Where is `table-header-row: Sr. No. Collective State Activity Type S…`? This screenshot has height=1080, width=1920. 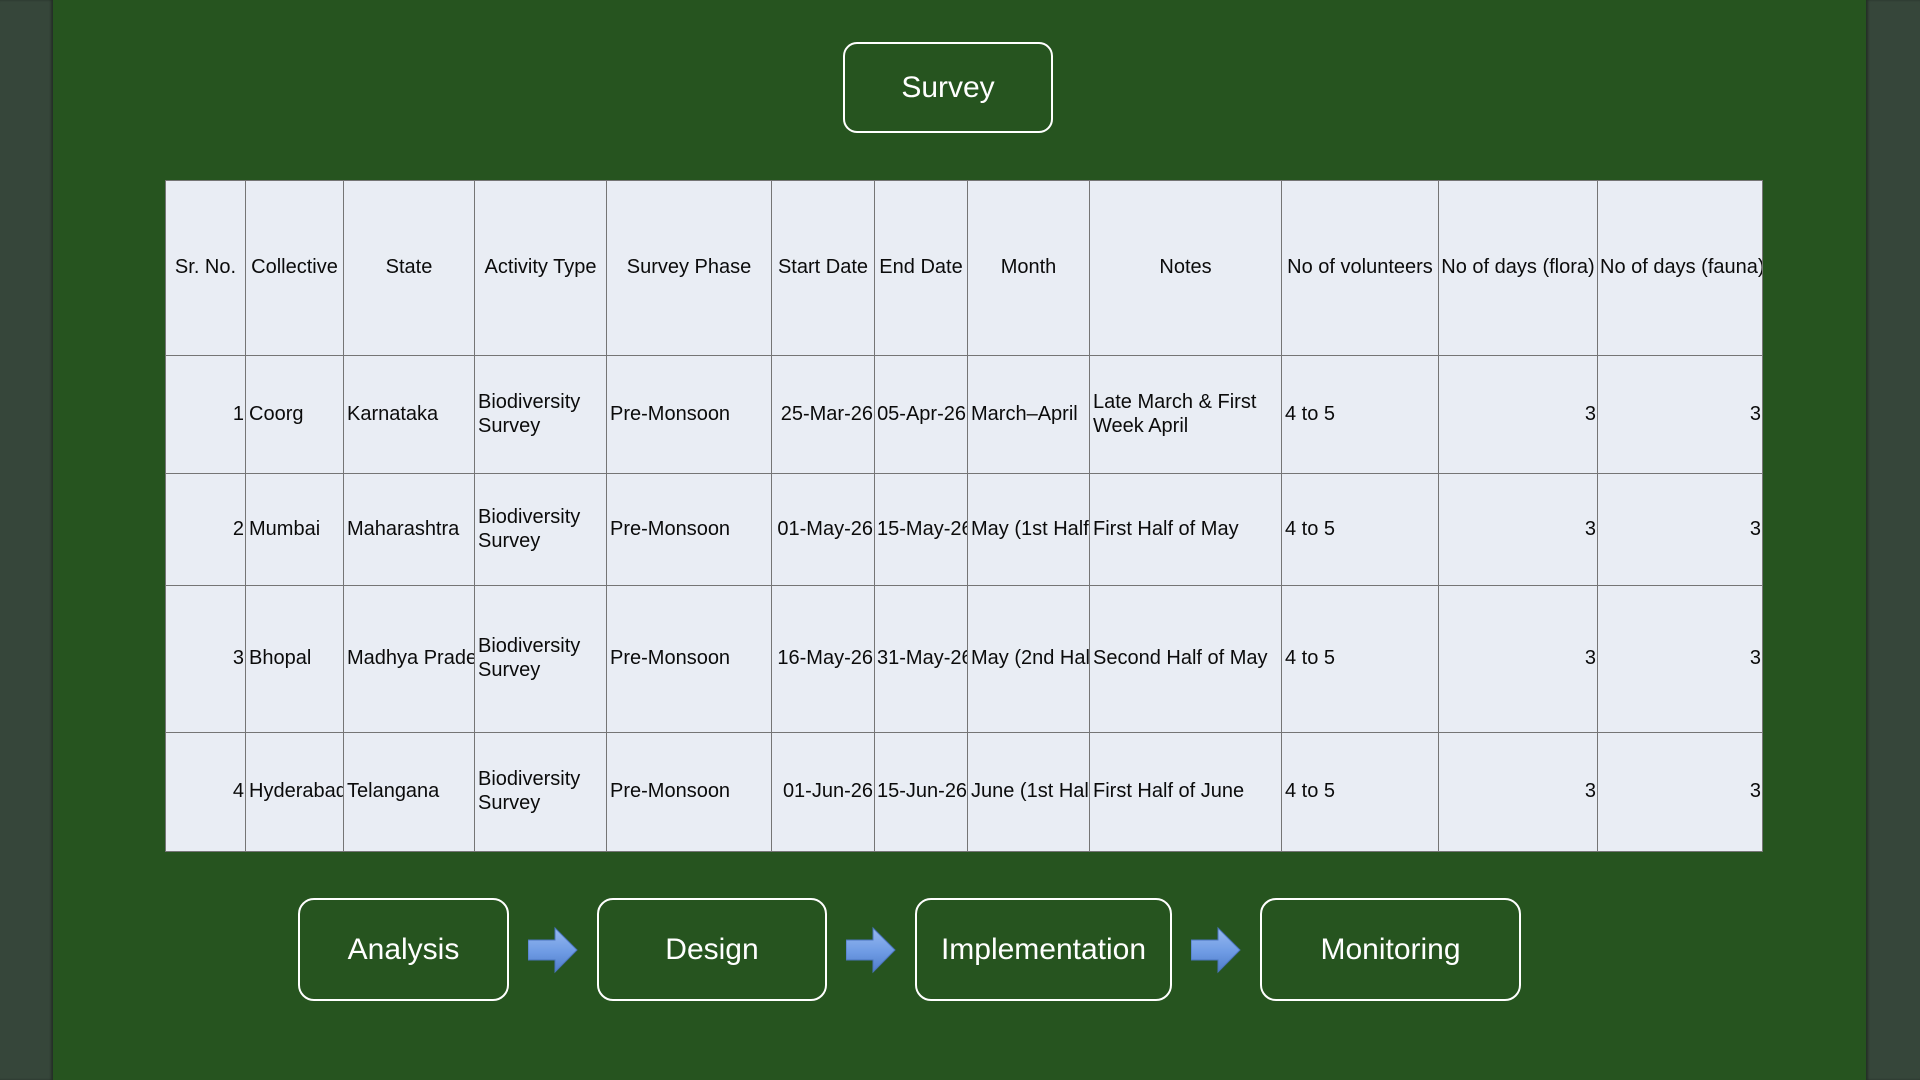
table-header-row: Sr. No. Collective State Activity Type S… is located at coordinates (964, 268).